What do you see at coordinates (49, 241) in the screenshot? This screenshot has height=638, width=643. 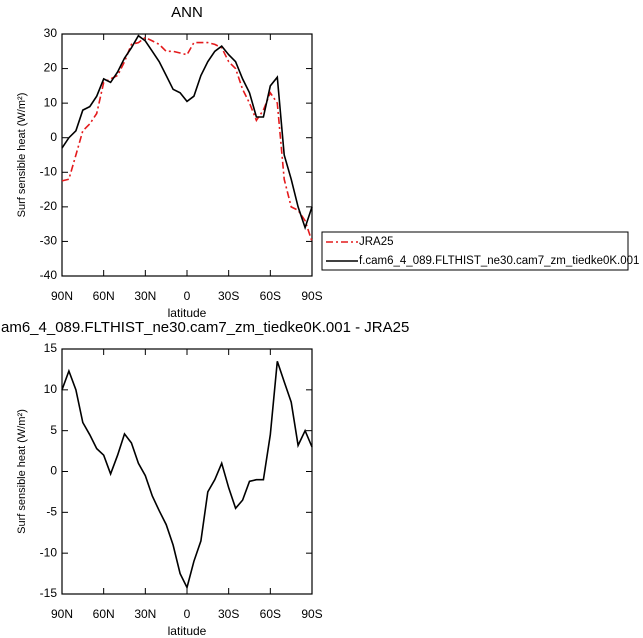 I see `y-tick-label: -30` at bounding box center [49, 241].